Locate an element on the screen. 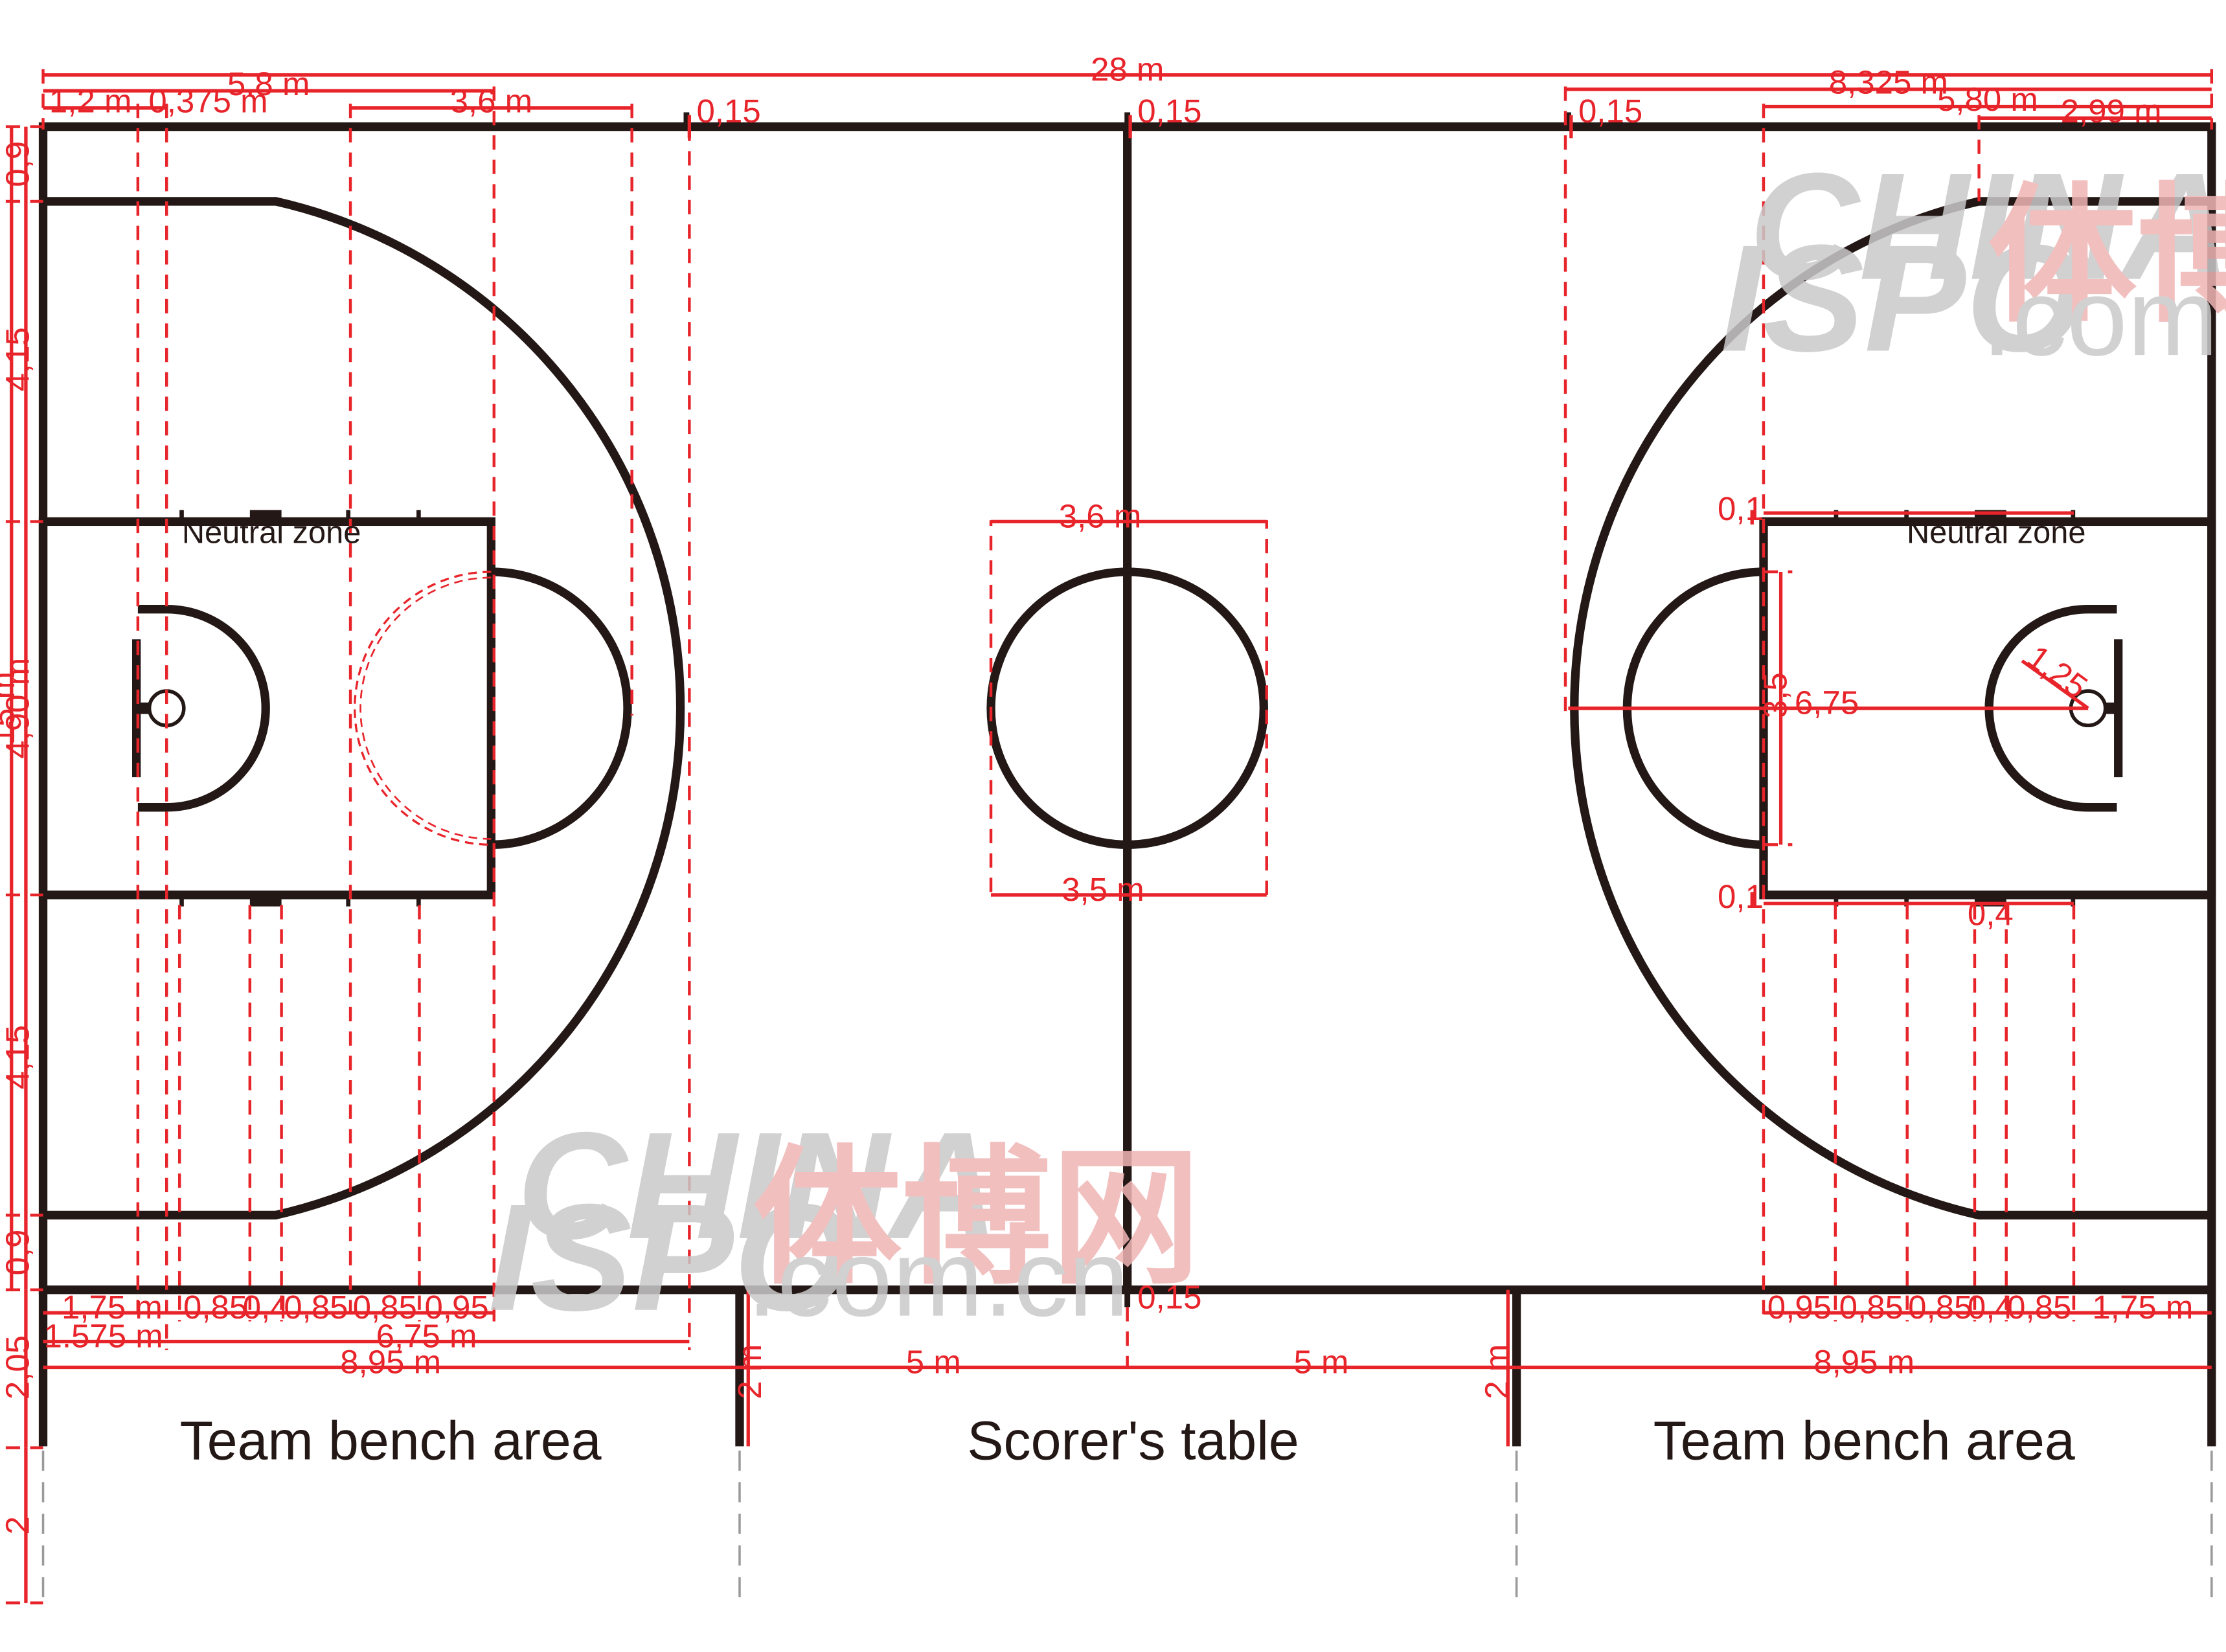 This screenshot has width=2226, height=1652. watermark-china-text: CHINA is located at coordinates (1987, 226).